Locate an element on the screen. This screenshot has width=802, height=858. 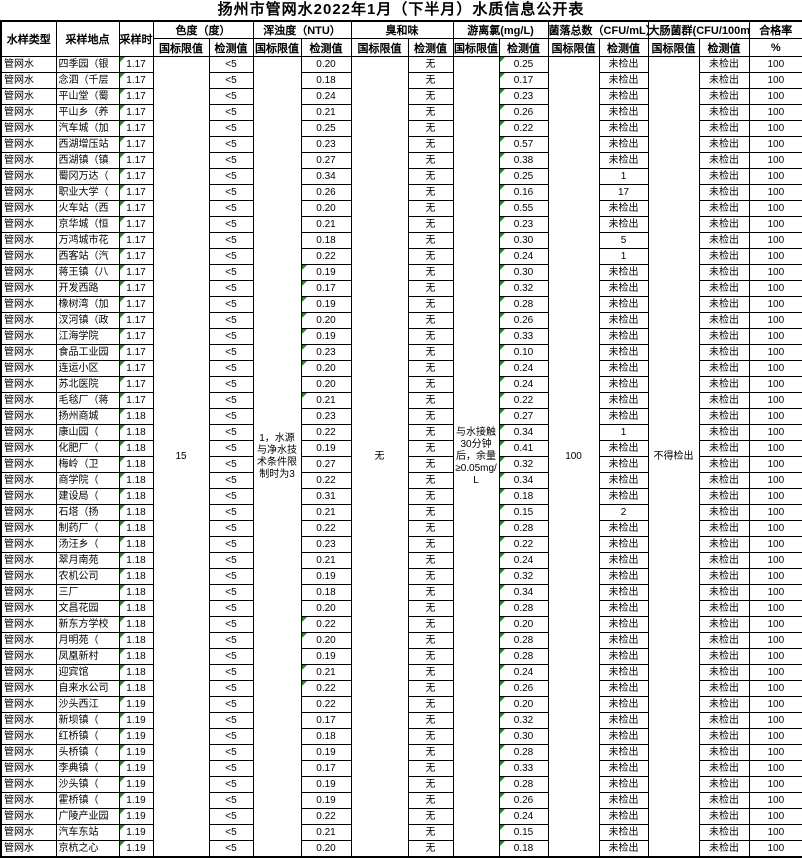
table-row: 管网水 农机公司 1.18 <5 0.19 无 0.32 未检出 未检出 100 is located at coordinates (401, 576).